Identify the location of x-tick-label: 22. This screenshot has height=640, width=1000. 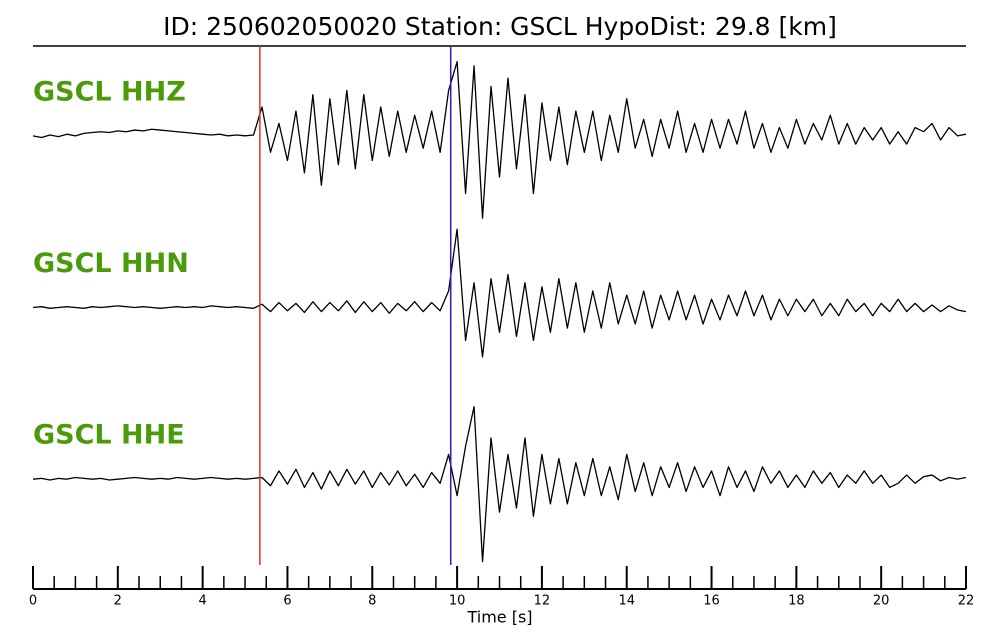
(966, 601).